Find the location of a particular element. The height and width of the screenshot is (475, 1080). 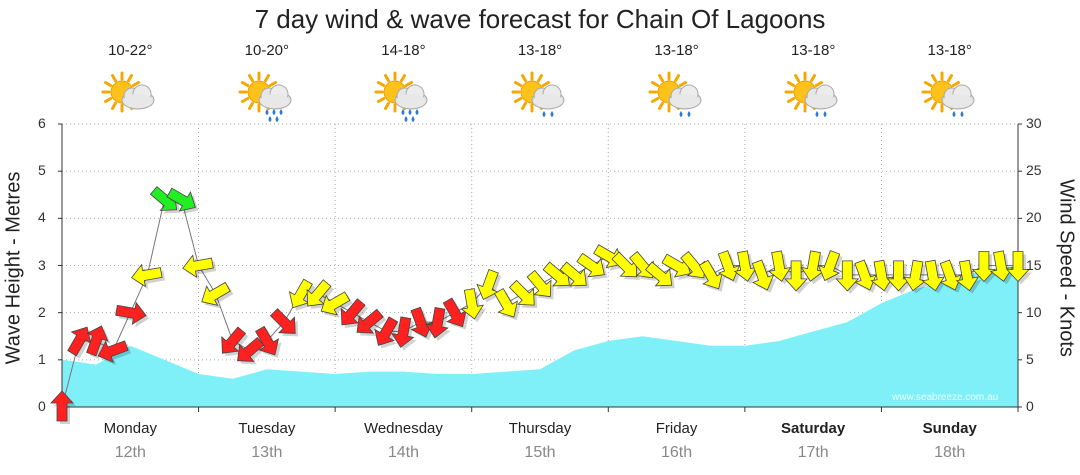

y-tick-label-right: 30 is located at coordinates (1034, 123).